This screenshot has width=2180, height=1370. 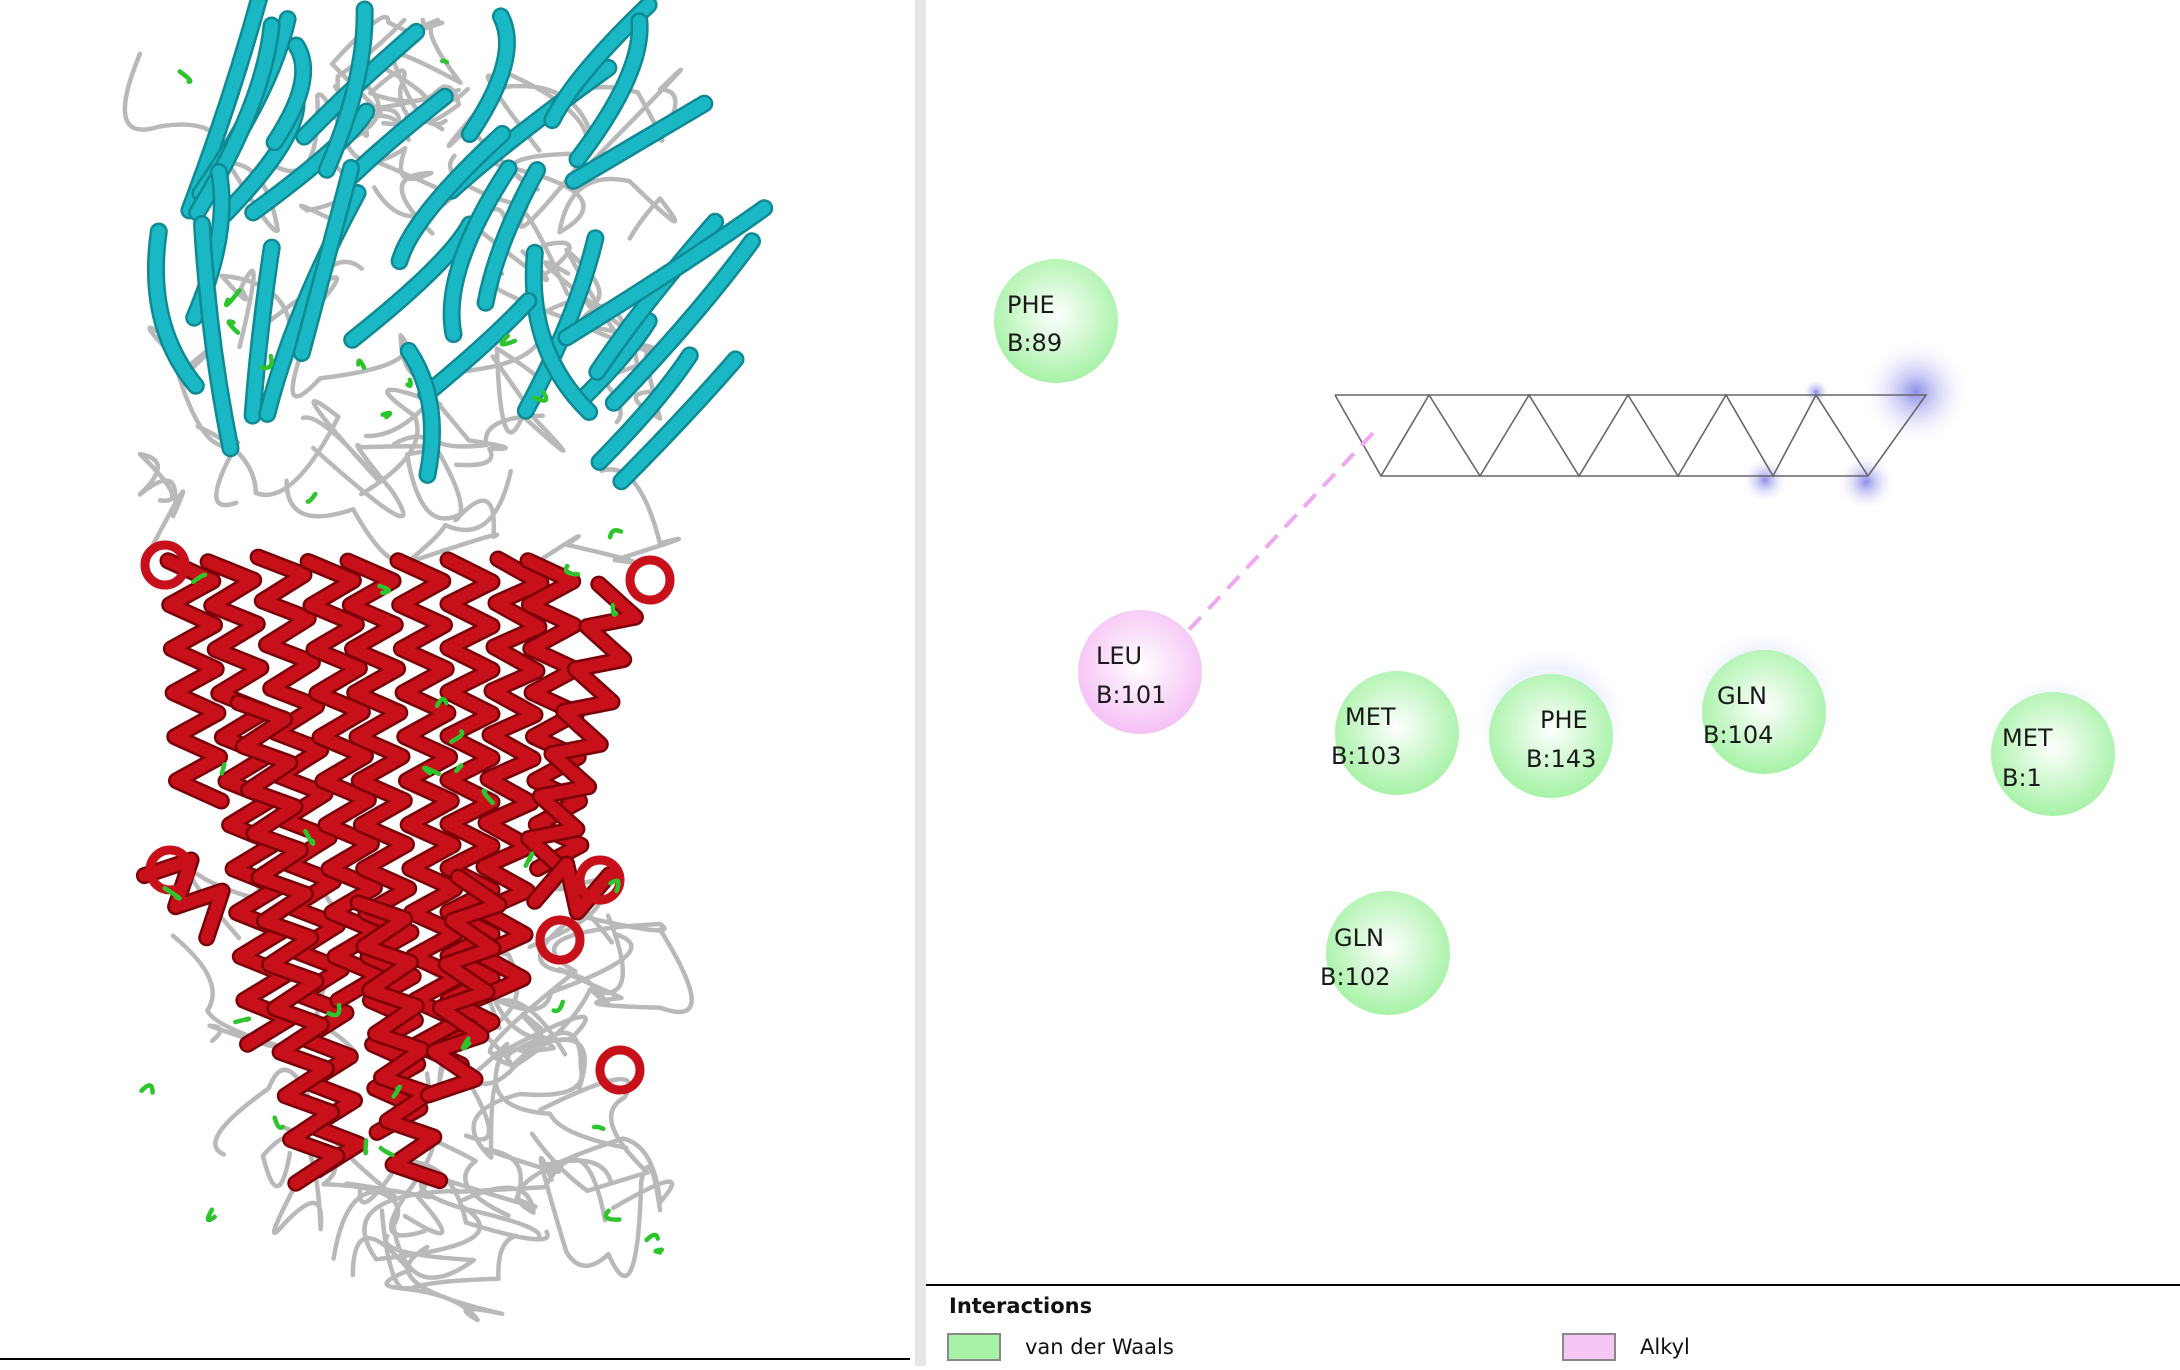 What do you see at coordinates (455, 1359) in the screenshot?
I see `panel-divider` at bounding box center [455, 1359].